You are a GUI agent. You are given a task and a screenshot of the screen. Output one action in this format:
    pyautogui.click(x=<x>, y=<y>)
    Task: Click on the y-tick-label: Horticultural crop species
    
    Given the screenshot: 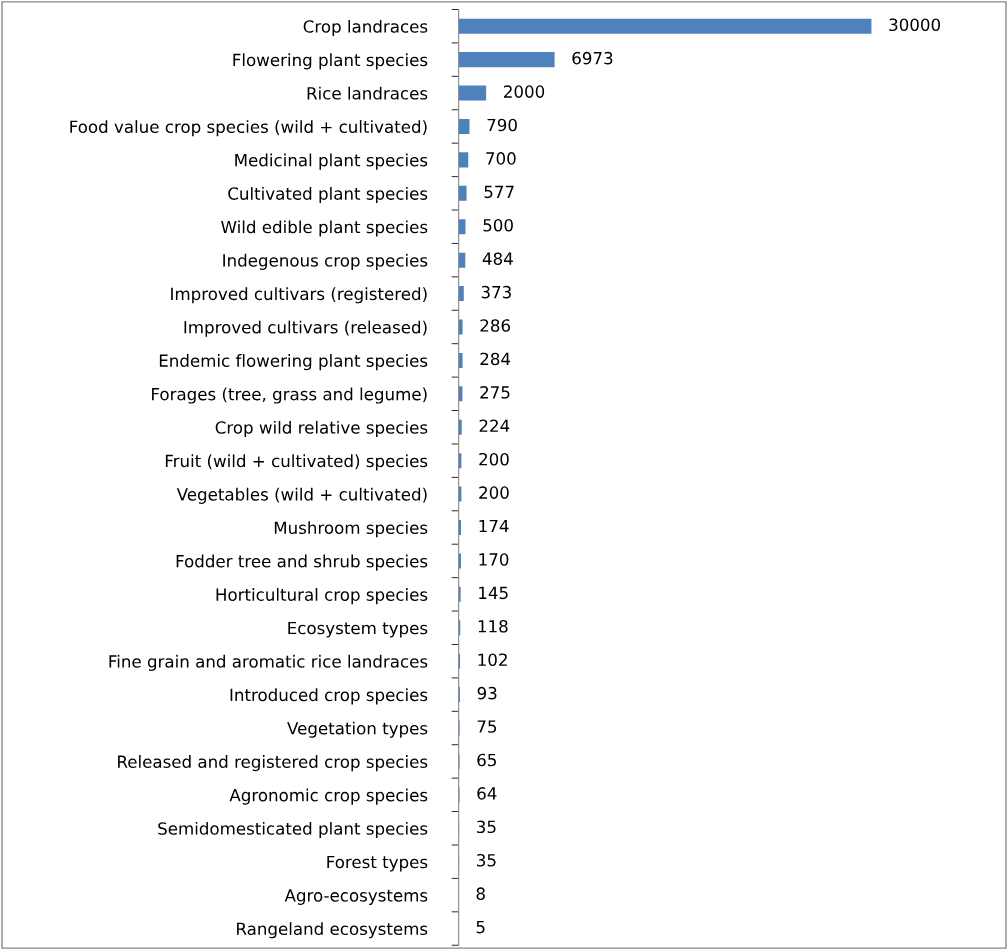 What is the action you would take?
    pyautogui.click(x=322, y=596)
    